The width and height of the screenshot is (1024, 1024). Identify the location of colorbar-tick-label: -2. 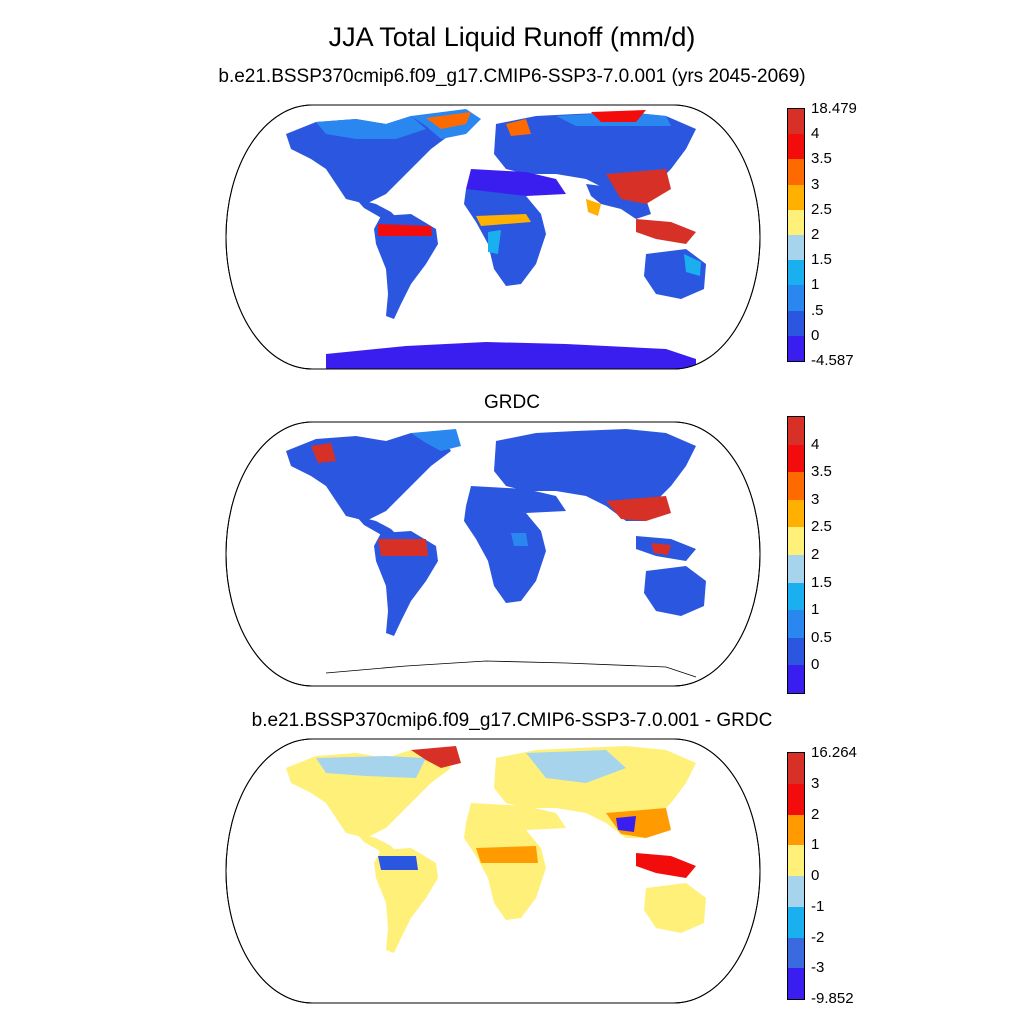
(818, 937).